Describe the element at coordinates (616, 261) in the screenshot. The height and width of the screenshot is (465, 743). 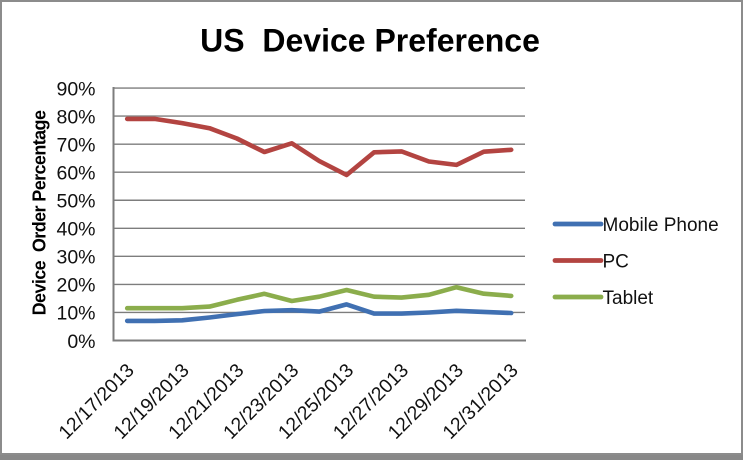
I see `svg-text: PC` at that location.